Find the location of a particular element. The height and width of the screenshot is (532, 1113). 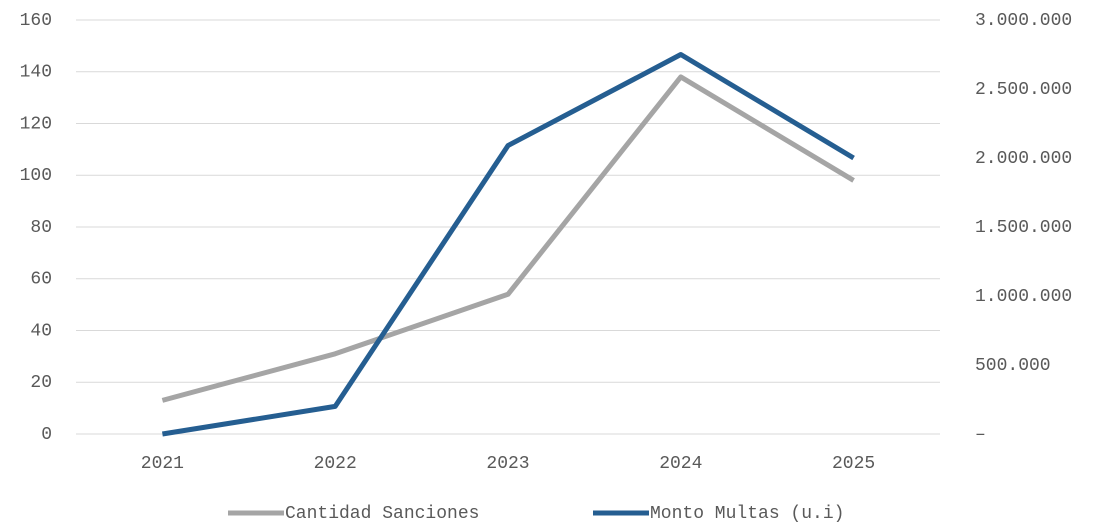

legend-label: Cantidad Sanciones is located at coordinates (382, 514).